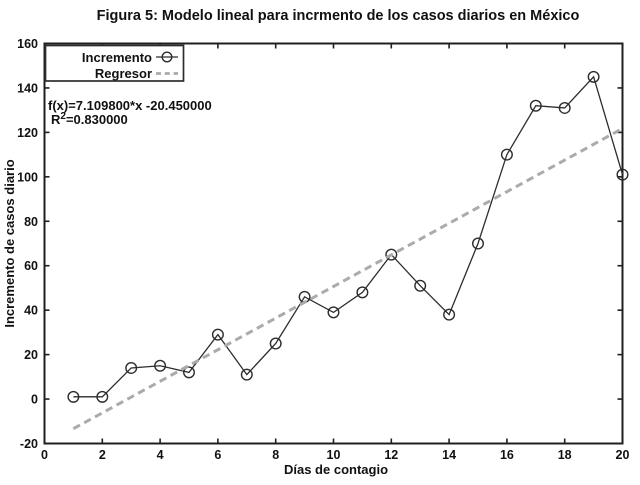  Describe the element at coordinates (27, 44) in the screenshot. I see `y-tick-label: 160` at that location.